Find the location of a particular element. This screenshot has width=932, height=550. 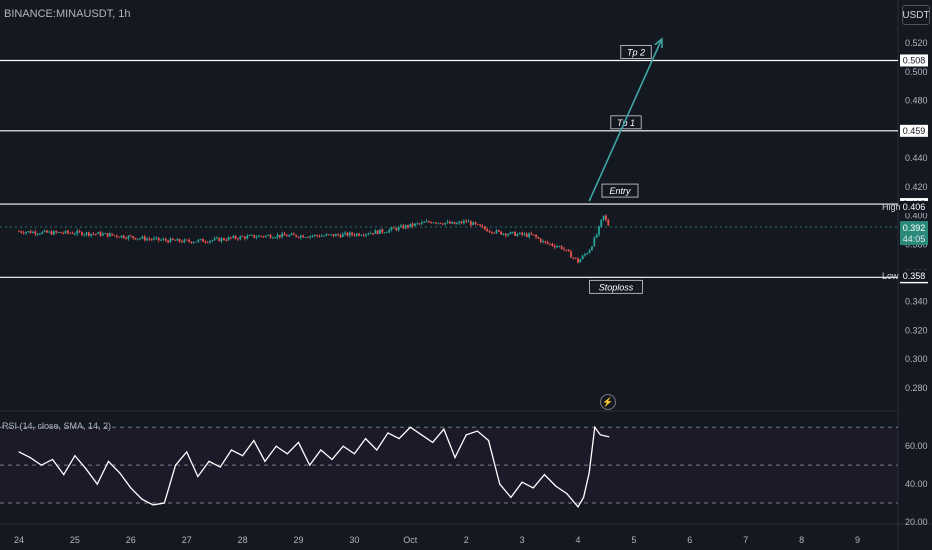

lightning-bolt-icon: ⚡ is located at coordinates (608, 402).